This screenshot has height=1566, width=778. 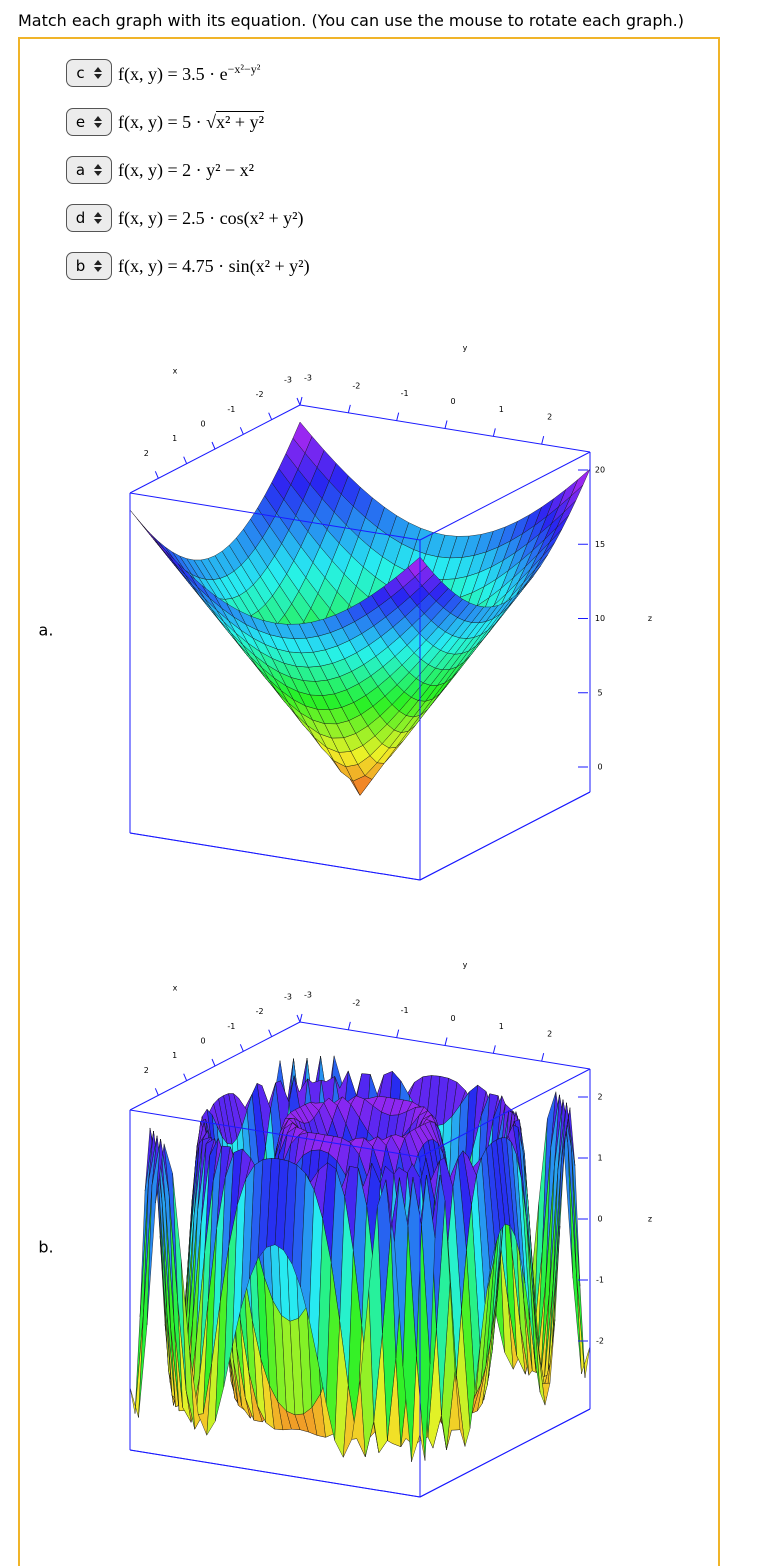 I want to click on z-tick-label: 10, so click(x=600, y=618).